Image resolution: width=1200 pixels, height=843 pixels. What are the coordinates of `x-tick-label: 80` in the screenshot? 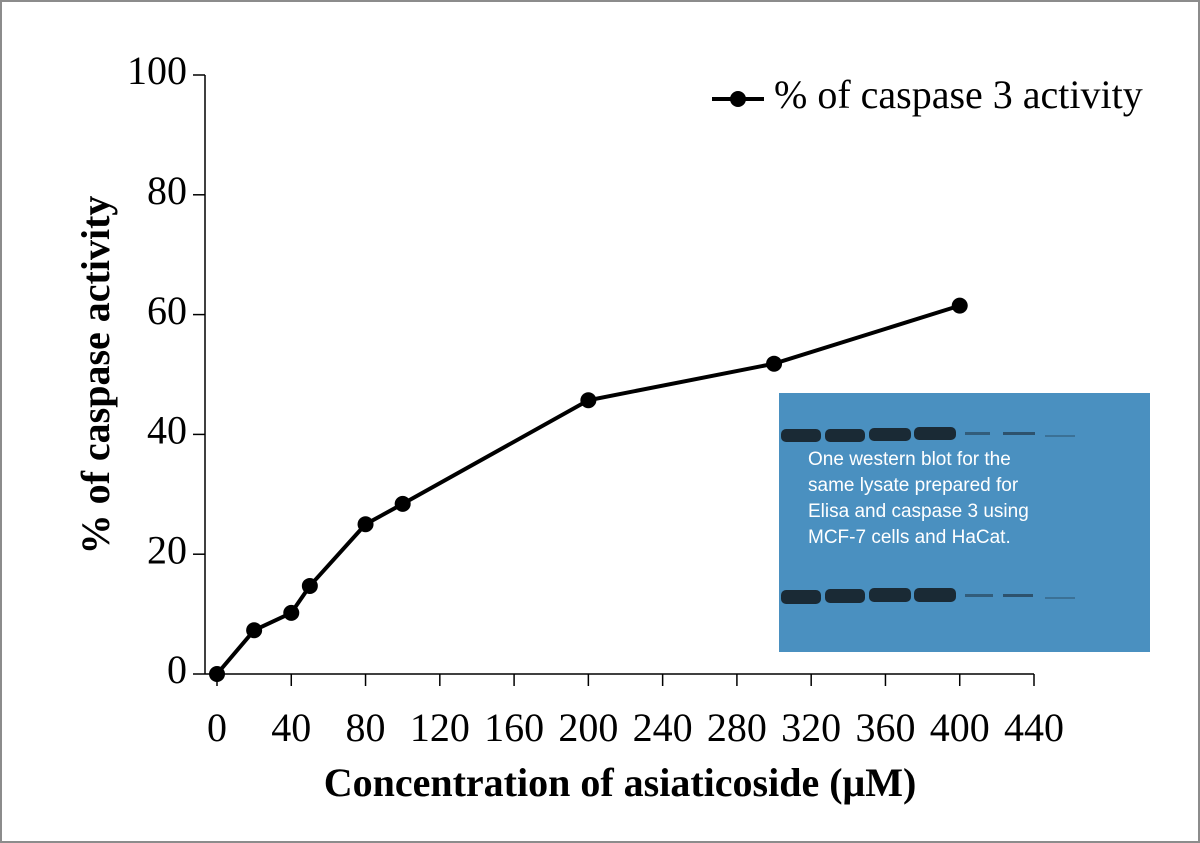 It's located at (366, 727).